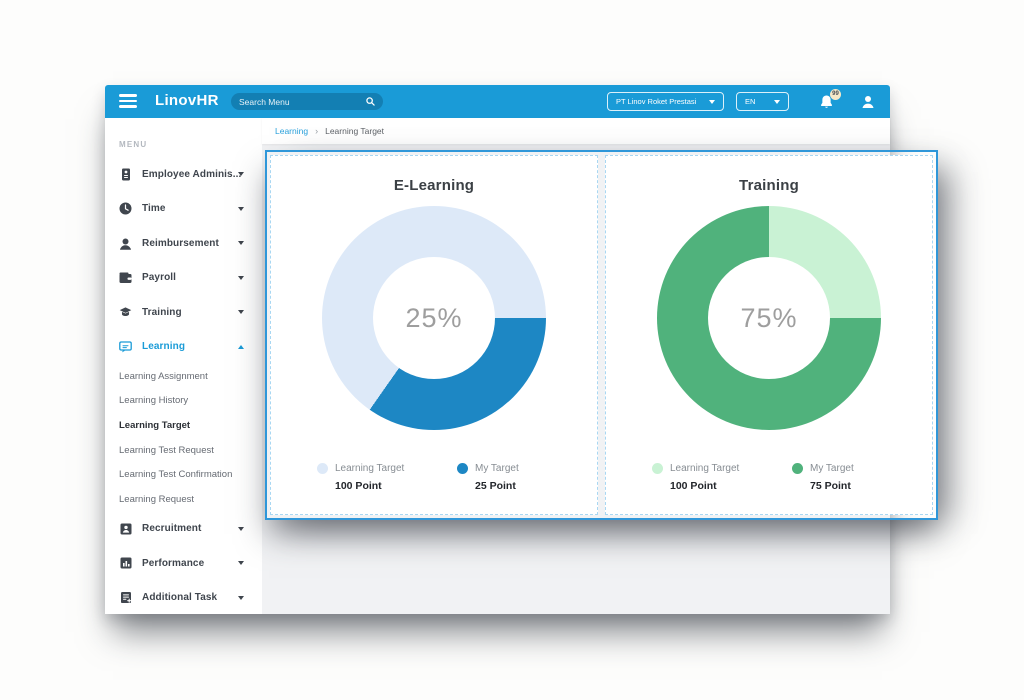 The image size is (1024, 700). Describe the element at coordinates (497, 101) in the screenshot. I see `top-navbar: LinovHR PT Linov Roket Prestasi EN 99` at that location.